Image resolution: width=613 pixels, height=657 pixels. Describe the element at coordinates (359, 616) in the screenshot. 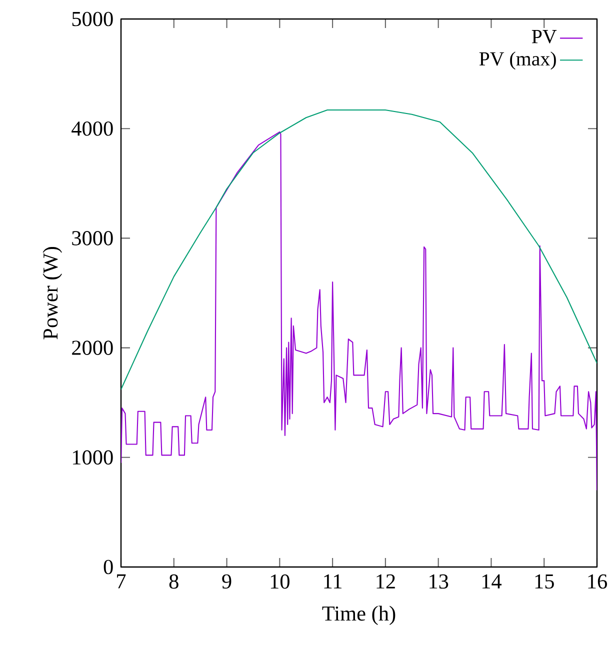

I see `x-axis-title: Time (h)` at that location.